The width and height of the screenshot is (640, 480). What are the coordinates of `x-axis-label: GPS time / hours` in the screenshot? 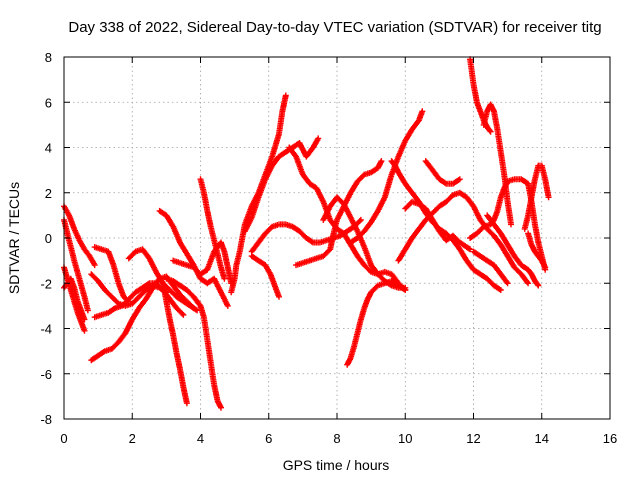 It's located at (336, 465).